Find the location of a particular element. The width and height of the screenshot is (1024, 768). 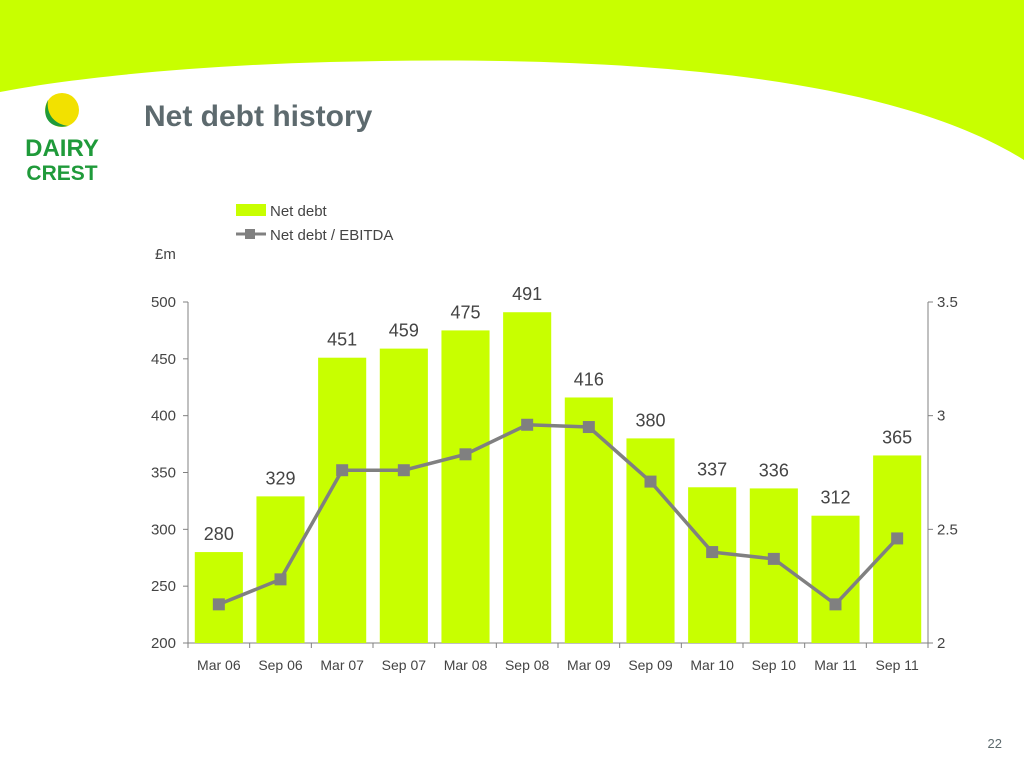

dairy-crest-logo: DAIRY CREST is located at coordinates (62, 139).